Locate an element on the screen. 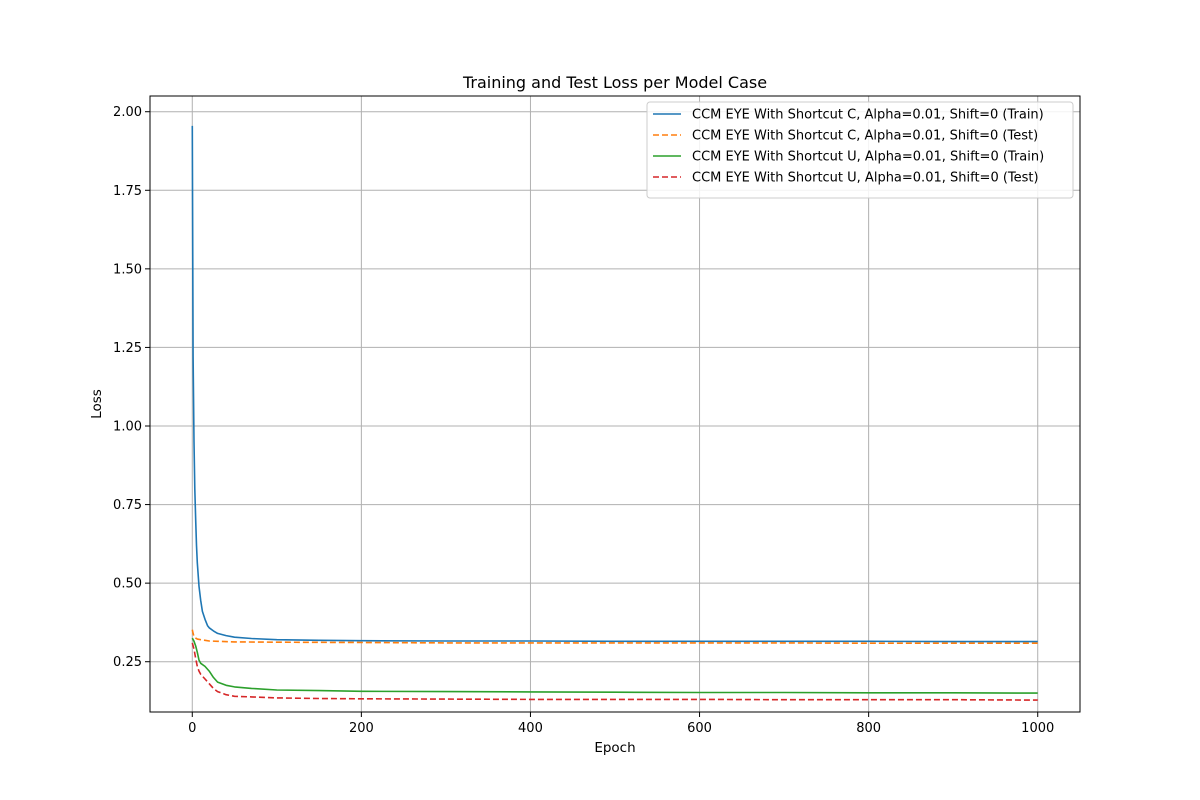  x-tick-label: 600 is located at coordinates (699, 728).